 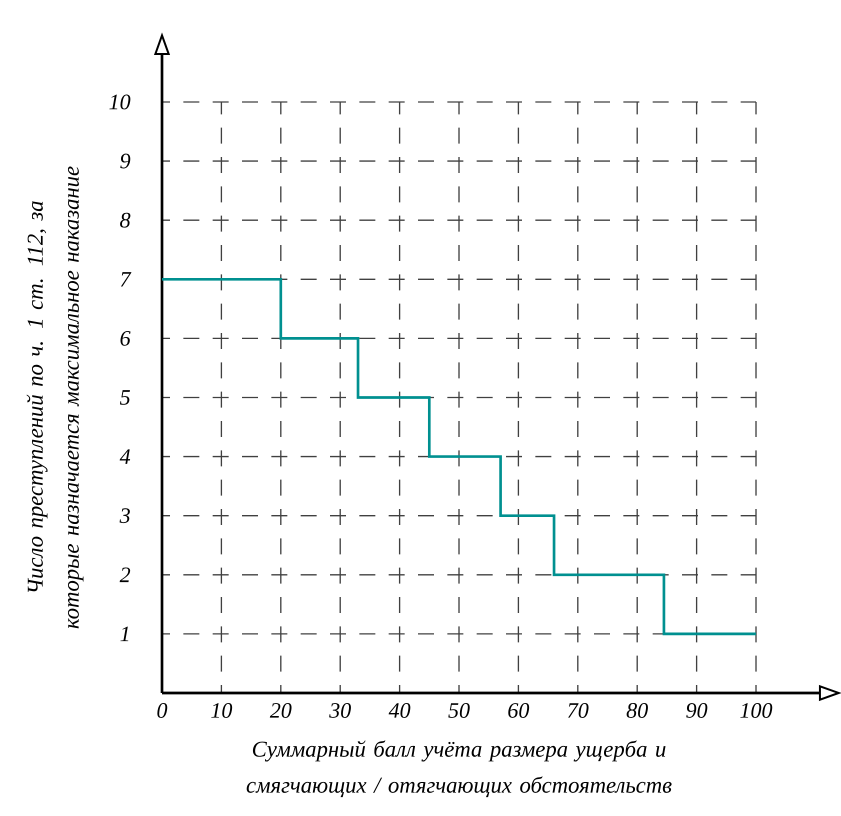 I want to click on x-tick-label: 100, so click(x=756, y=710).